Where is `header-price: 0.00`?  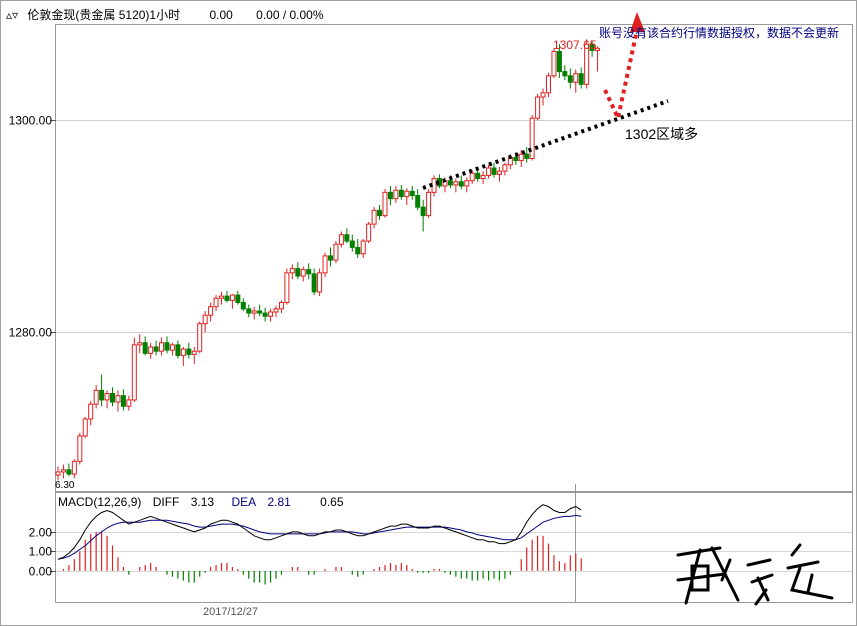 header-price: 0.00 is located at coordinates (221, 15).